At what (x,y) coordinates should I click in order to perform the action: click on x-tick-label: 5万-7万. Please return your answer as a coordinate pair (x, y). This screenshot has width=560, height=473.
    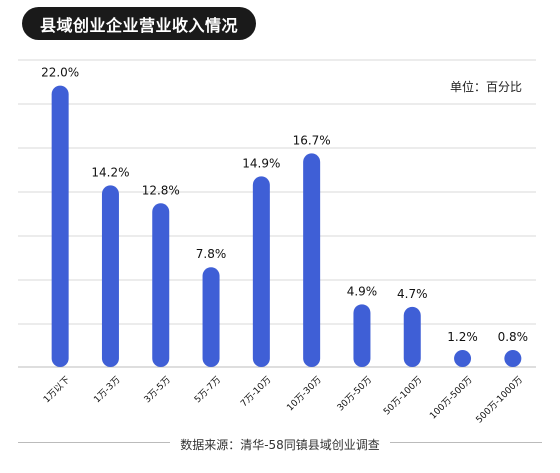
    Looking at the image, I should click on (208, 390).